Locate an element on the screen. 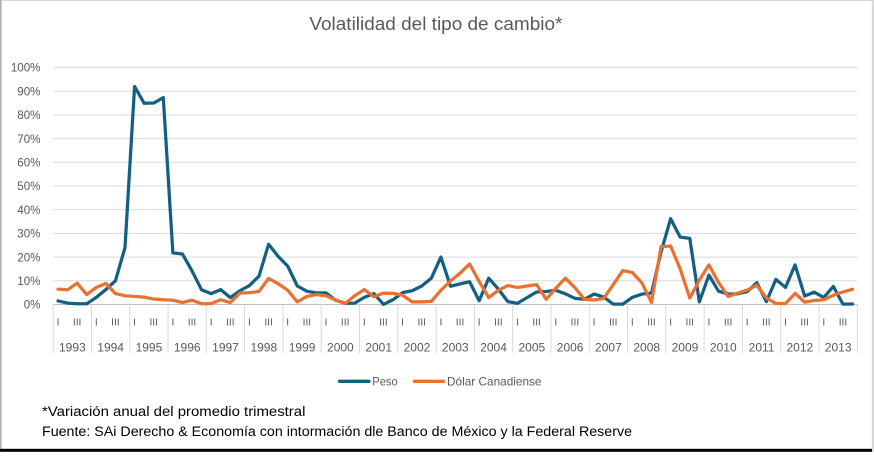 This screenshot has width=874, height=457. svg-text: 1999 is located at coordinates (302, 348).